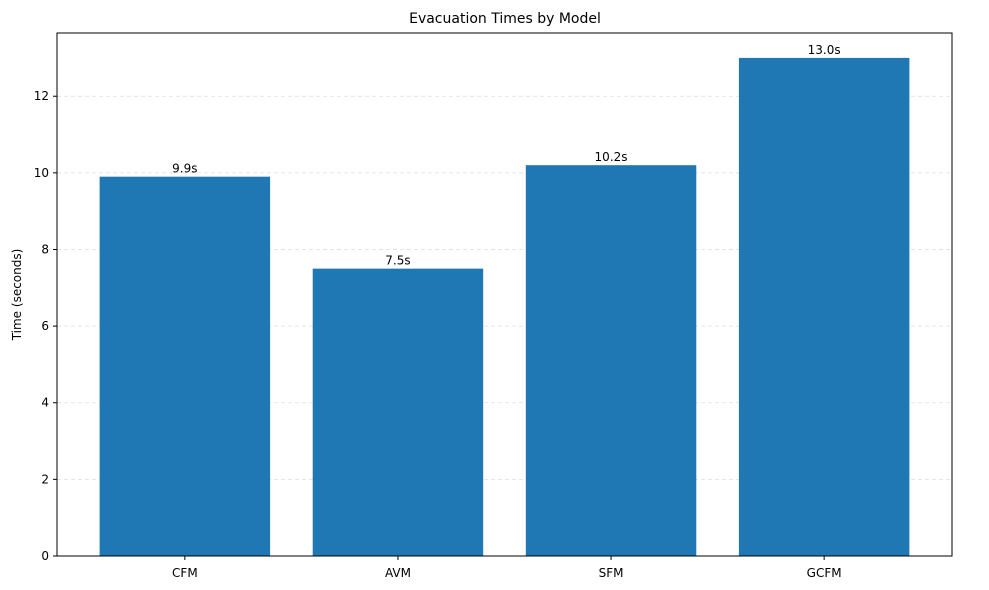 The image size is (989, 590). I want to click on data-label: 10.2s, so click(611, 157).